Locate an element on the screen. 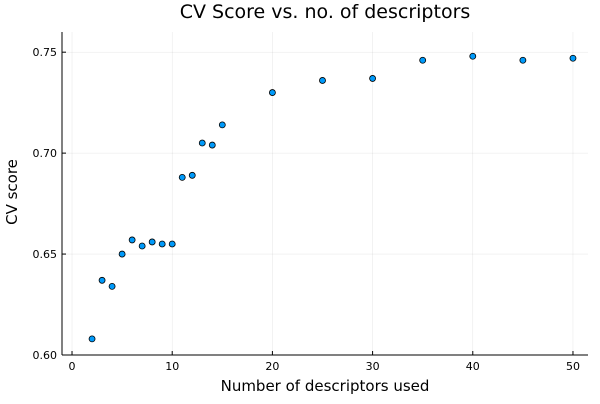 The height and width of the screenshot is (404, 600). y-tick-label-1: 0.65 is located at coordinates (45, 254).